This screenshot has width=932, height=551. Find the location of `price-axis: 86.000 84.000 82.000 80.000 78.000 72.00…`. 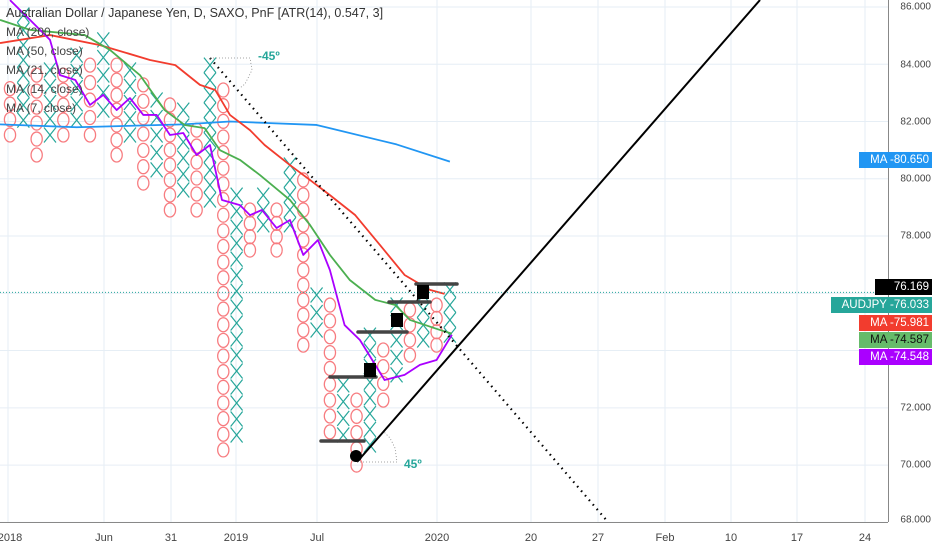

price-axis: 86.000 84.000 82.000 80.000 78.000 72.00… is located at coordinates (910, 263).